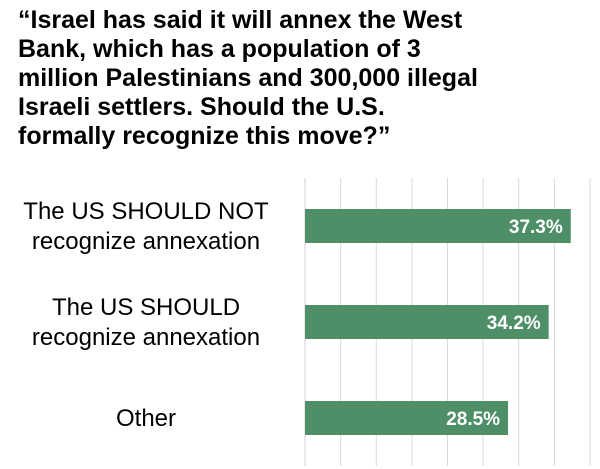 The height and width of the screenshot is (469, 600). What do you see at coordinates (536, 227) in the screenshot?
I see `bar-value-label-1: 37.3%` at bounding box center [536, 227].